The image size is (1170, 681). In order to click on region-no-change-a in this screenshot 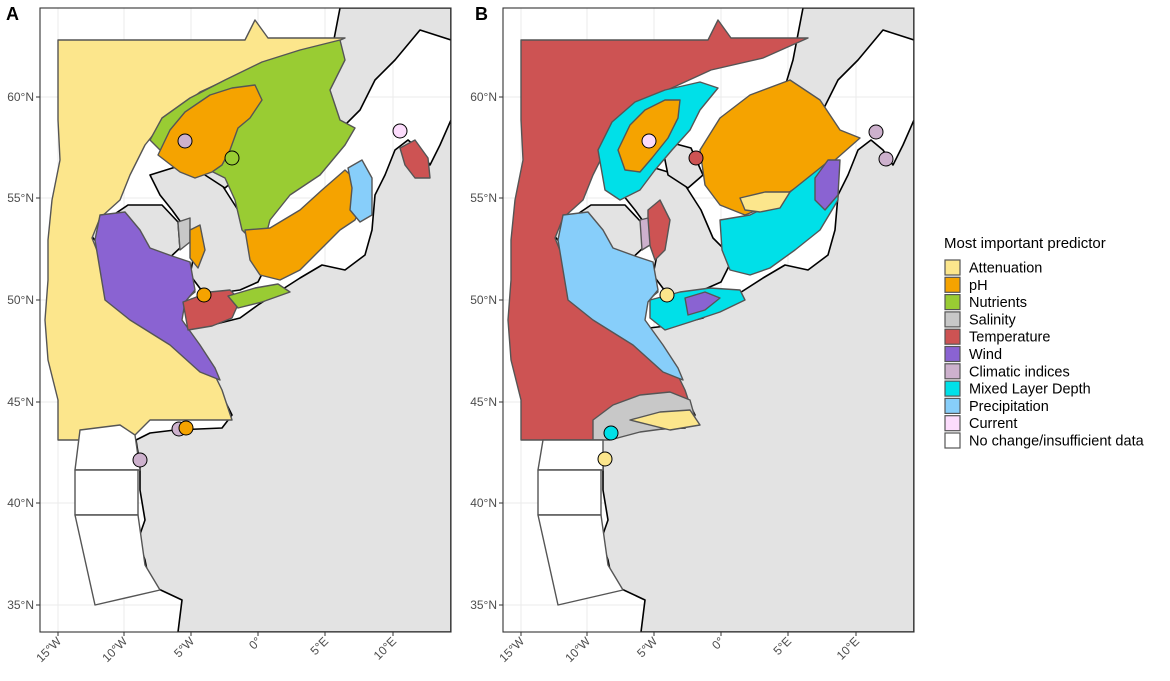, I will do `click(107, 447)`.